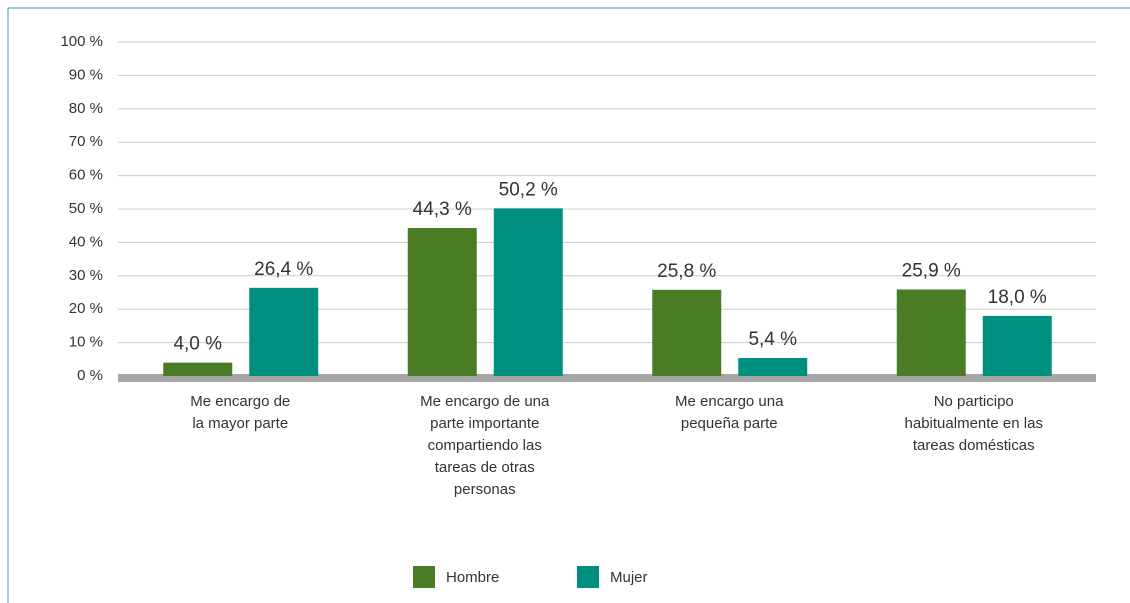 This screenshot has width=1130, height=603. What do you see at coordinates (485, 489) in the screenshot?
I see `x-tick-label: personas` at bounding box center [485, 489].